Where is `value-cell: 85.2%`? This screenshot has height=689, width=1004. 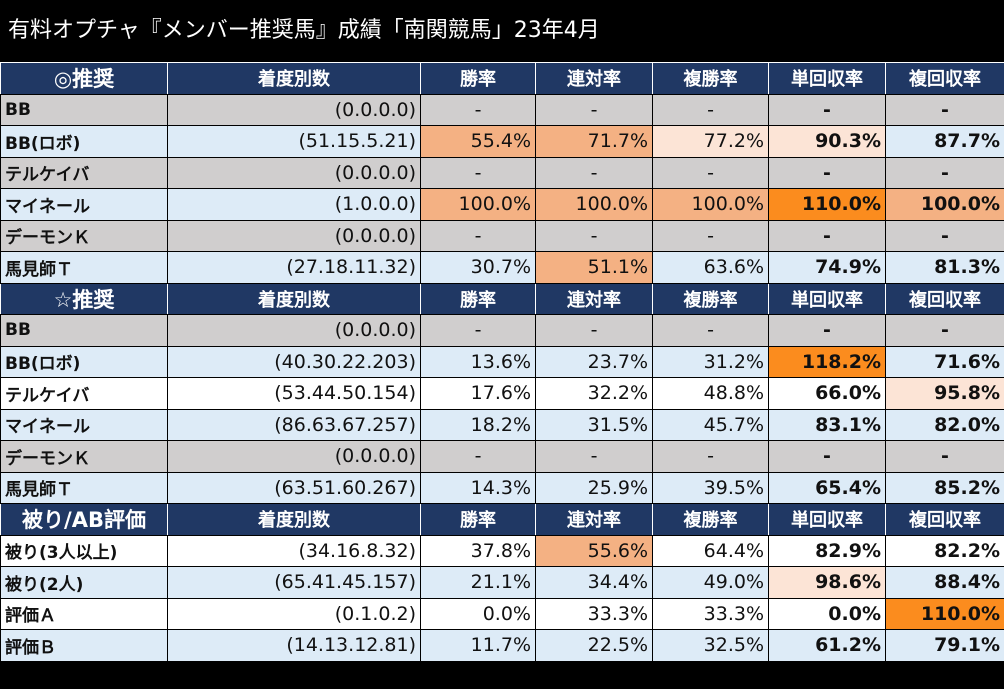
value-cell: 85.2% is located at coordinates (944, 487).